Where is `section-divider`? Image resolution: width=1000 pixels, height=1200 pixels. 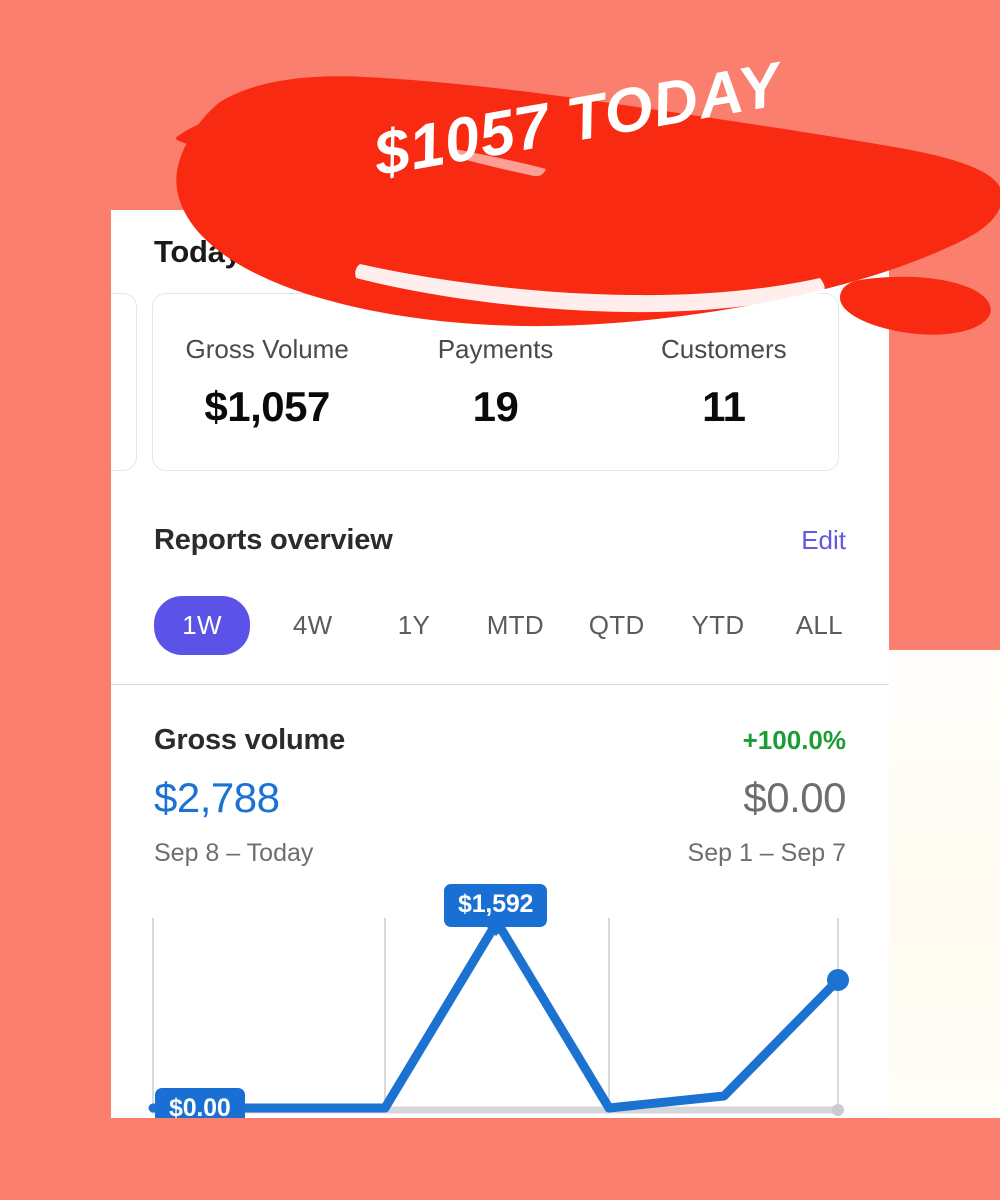
section-divider is located at coordinates (500, 684).